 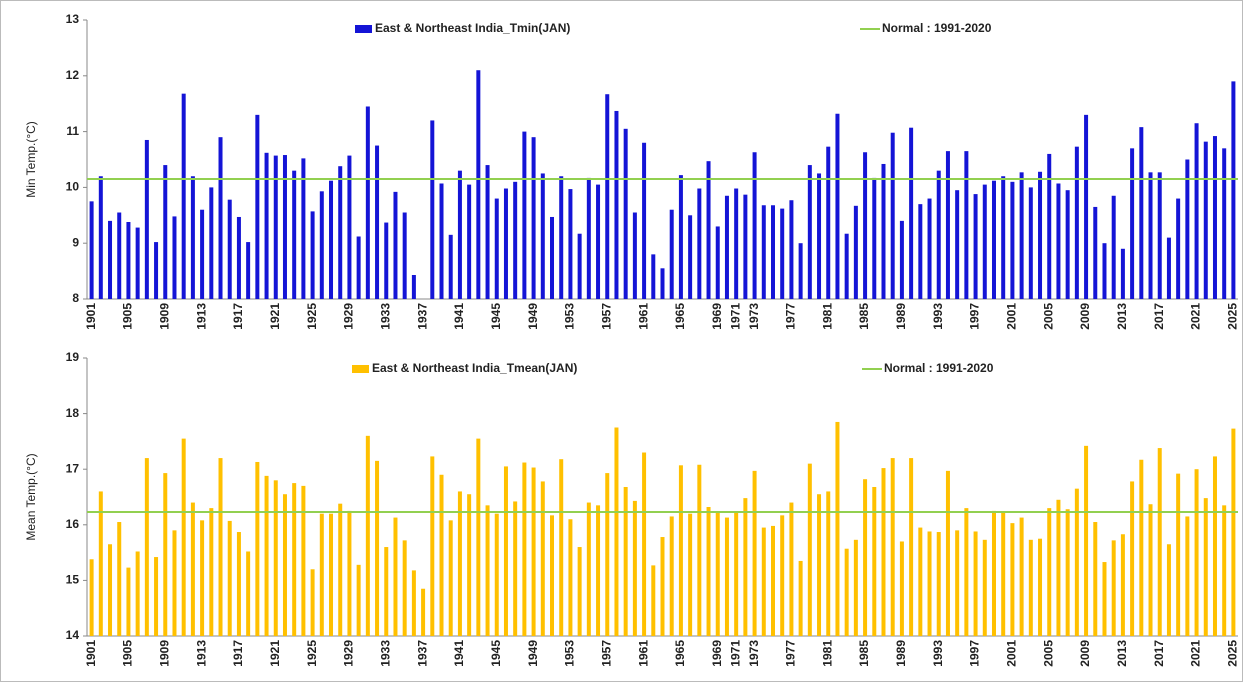 What do you see at coordinates (1233, 316) in the screenshot?
I see `x-tick-label: 2025` at bounding box center [1233, 316].